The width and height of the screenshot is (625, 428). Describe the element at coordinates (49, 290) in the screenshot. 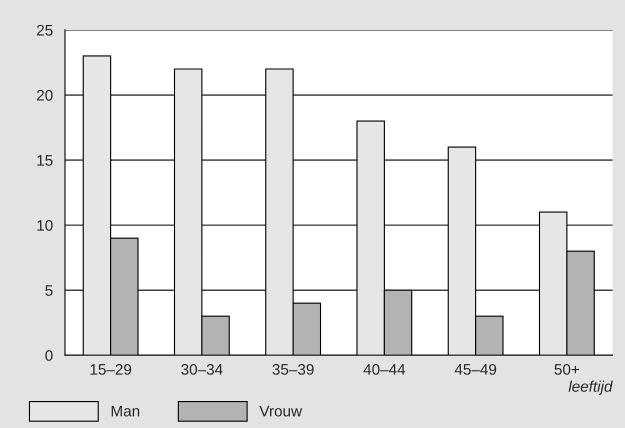

I see `y-tick-label: 5` at that location.